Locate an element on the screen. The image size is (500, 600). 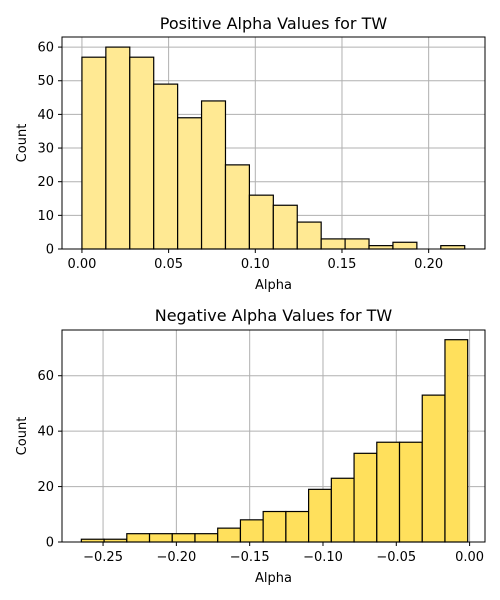
chart-title: Positive Alpha Values for TW is located at coordinates (274, 23).